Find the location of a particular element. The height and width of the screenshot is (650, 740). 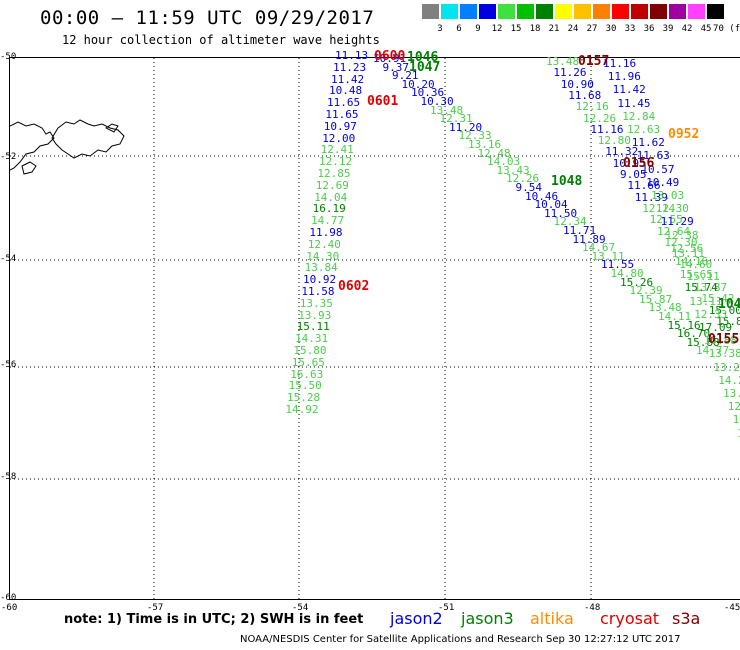

lat-label: -54 is located at coordinates (8, 259).